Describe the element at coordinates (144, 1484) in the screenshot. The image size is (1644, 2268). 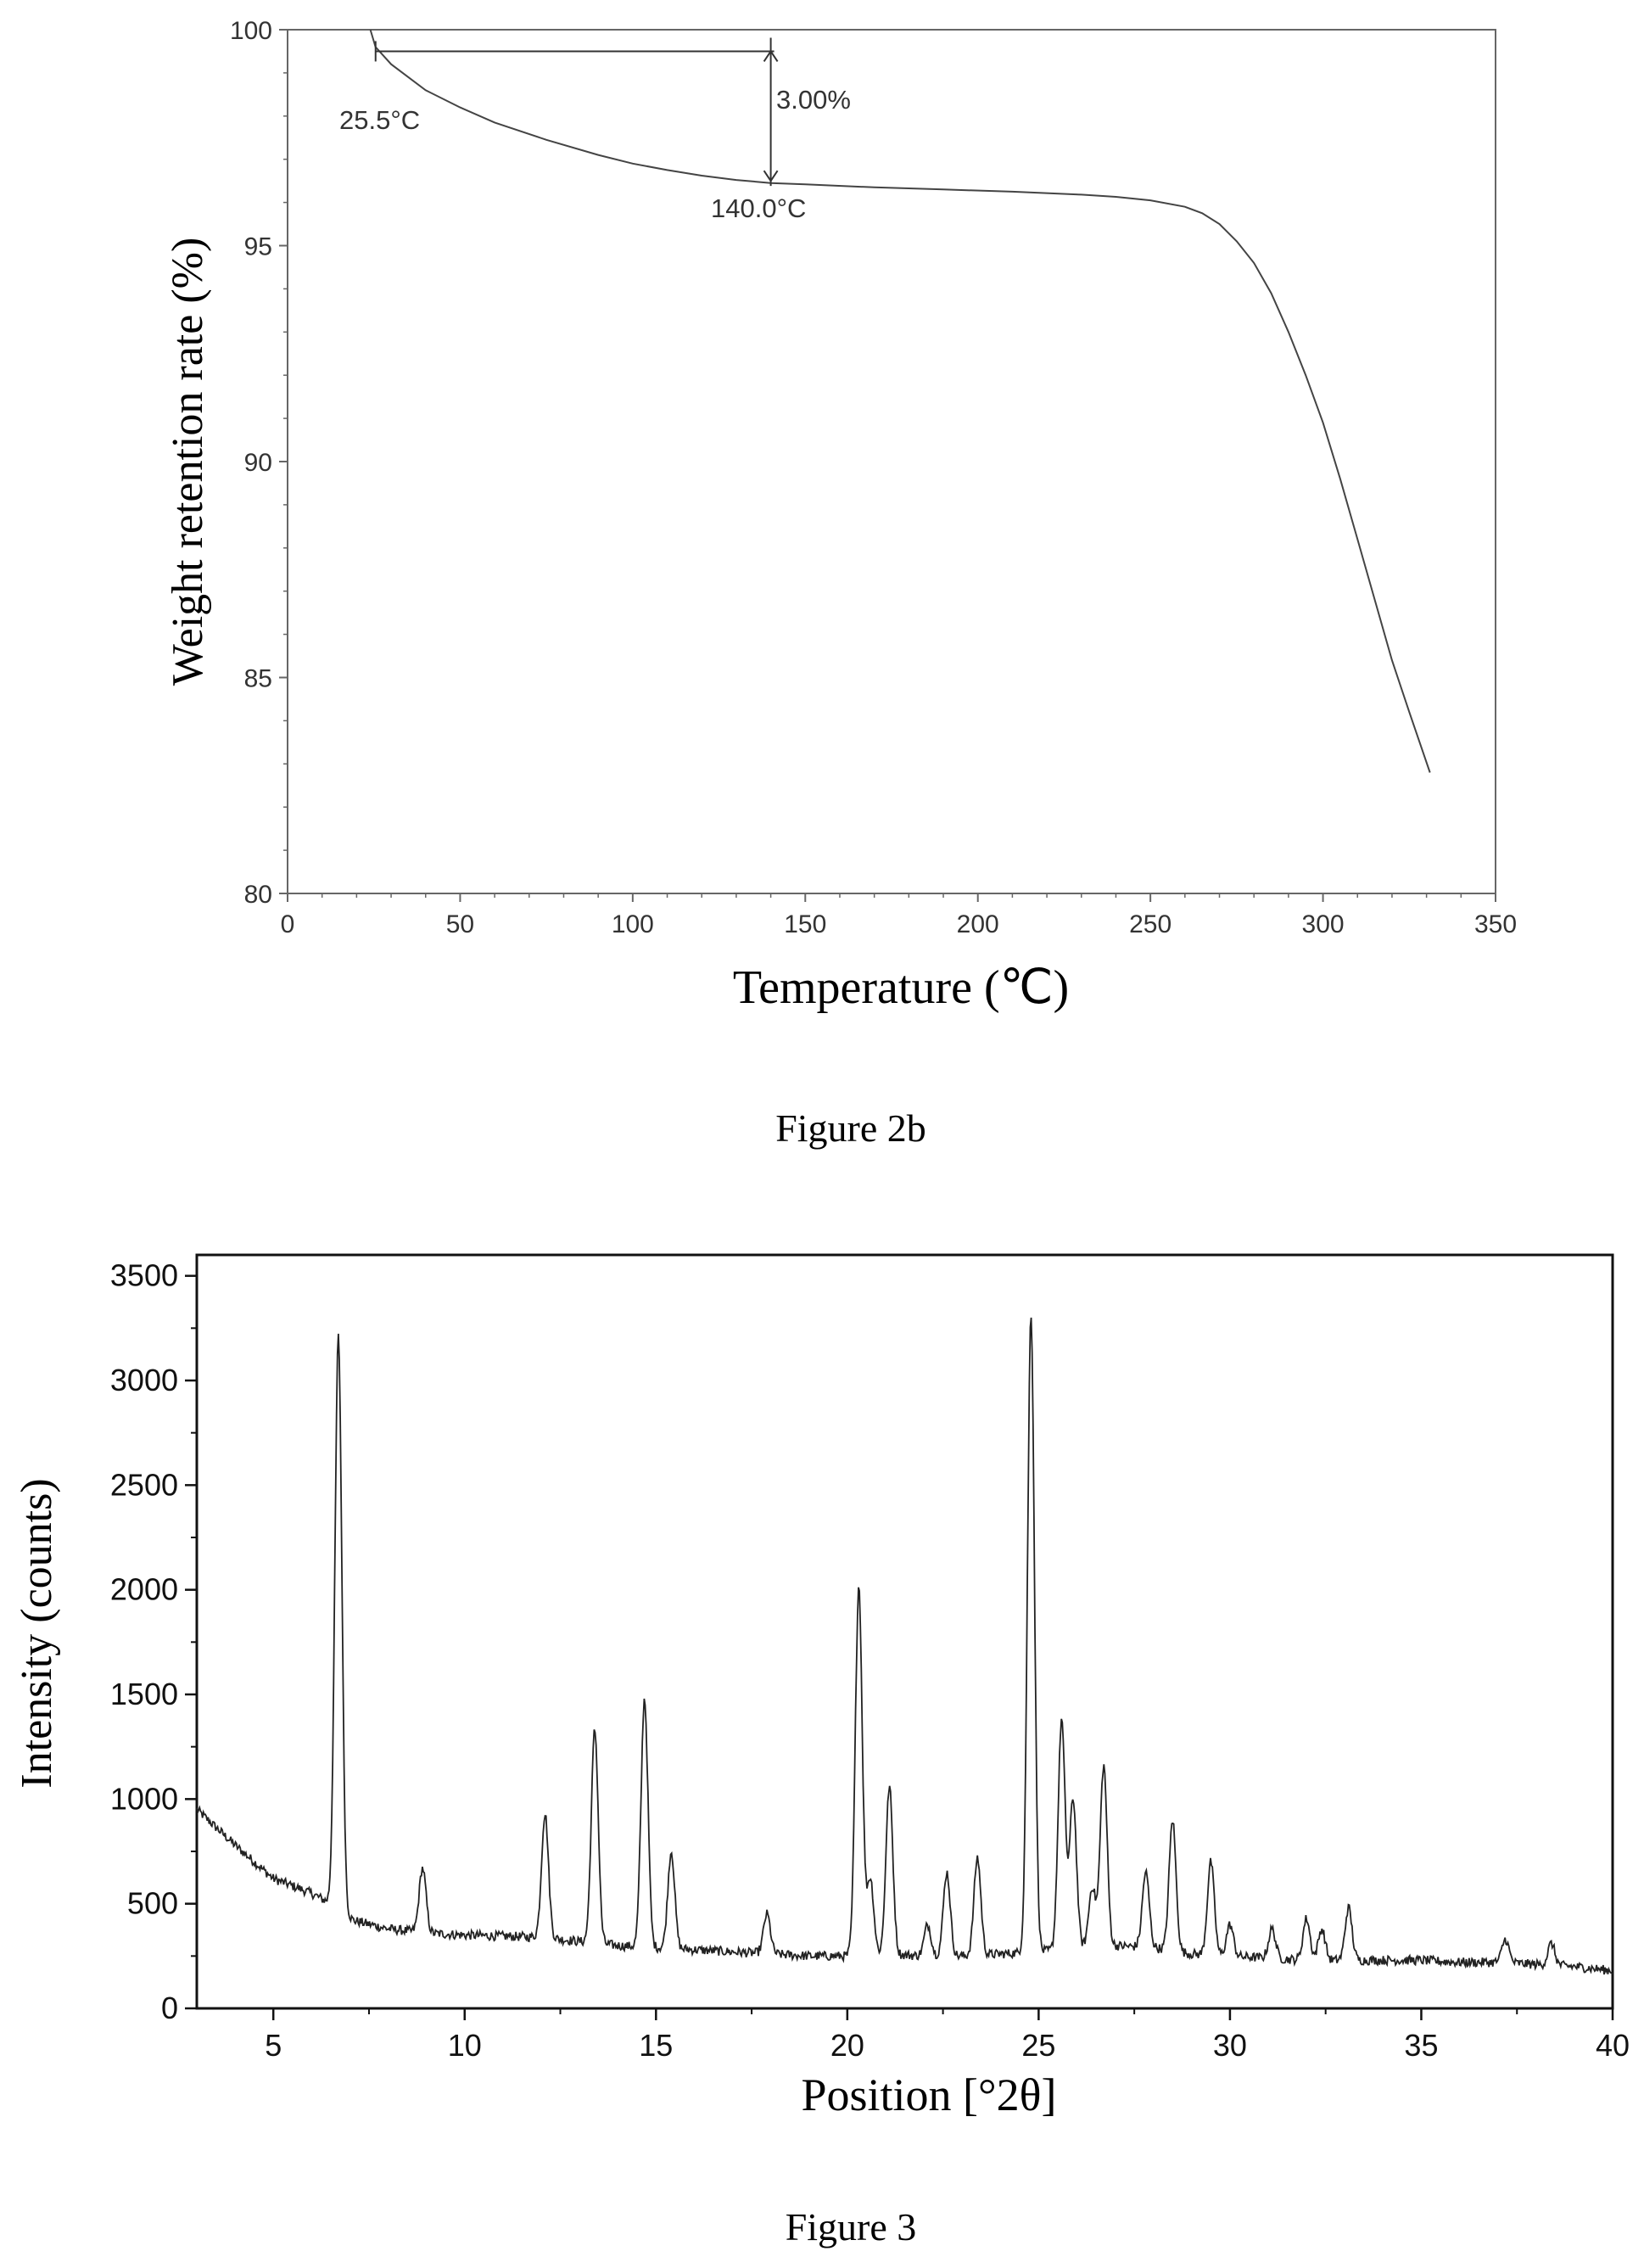
I see `xrd-y-tick-label: 2500` at that location.